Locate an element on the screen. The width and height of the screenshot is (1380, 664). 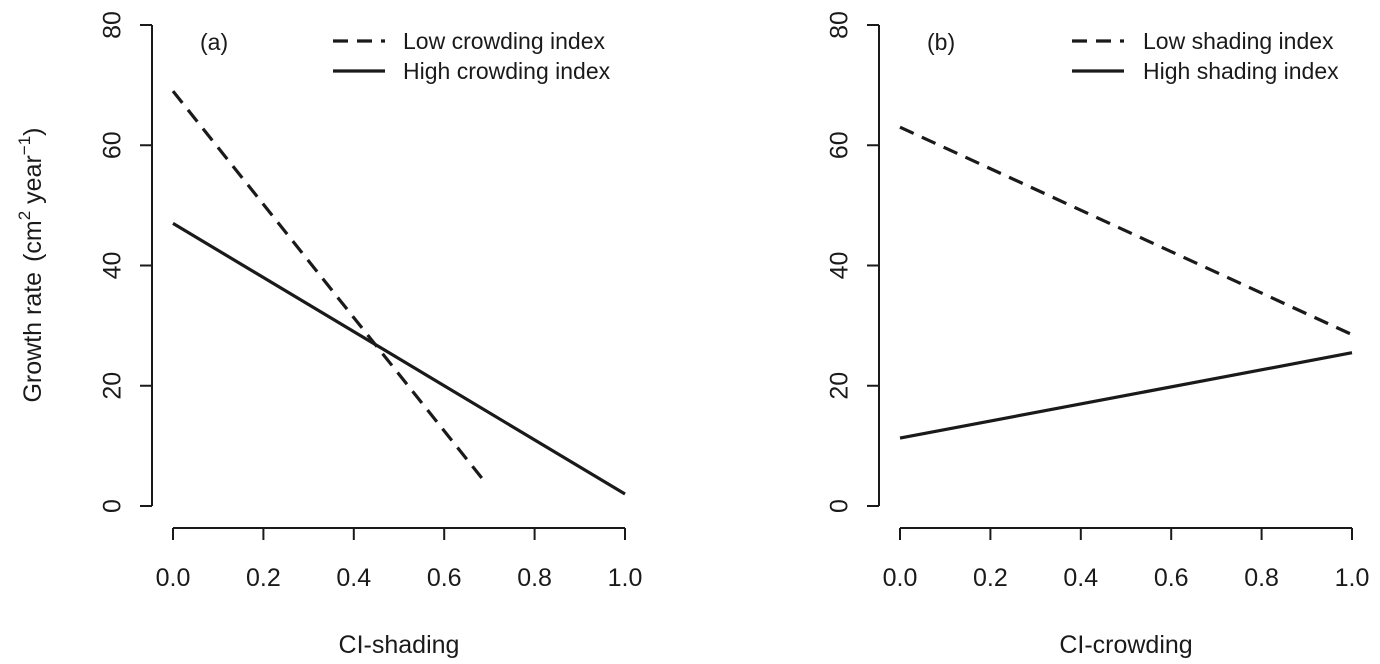
panel-a-x-axis-title: CI-shading is located at coordinates (399, 645).